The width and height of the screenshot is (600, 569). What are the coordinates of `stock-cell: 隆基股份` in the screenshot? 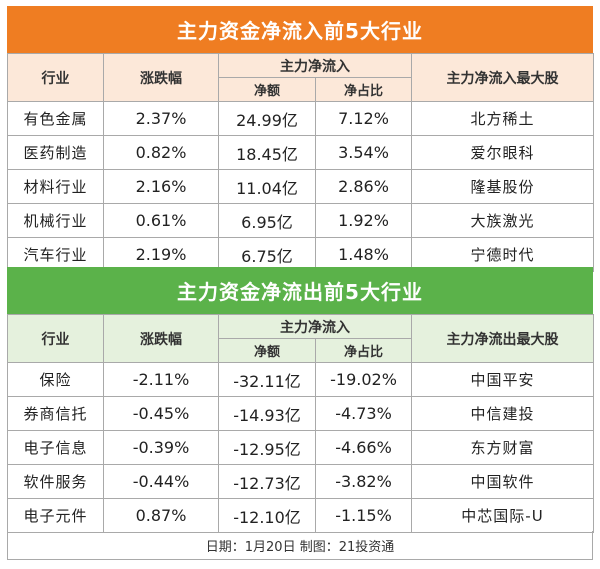 It's located at (502, 186).